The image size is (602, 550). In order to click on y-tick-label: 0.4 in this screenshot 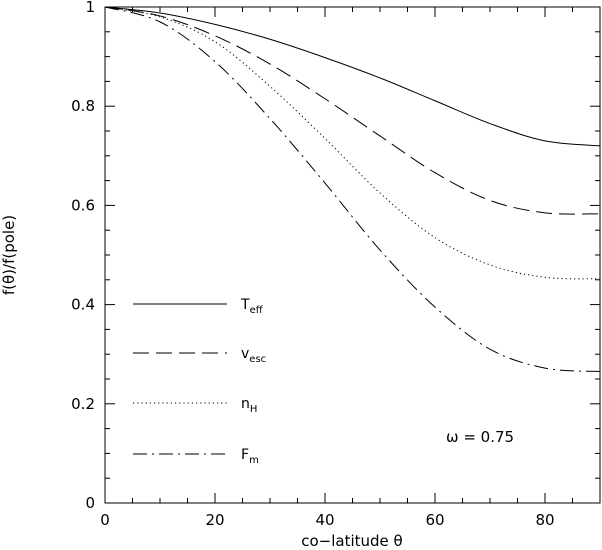, I will do `click(83, 305)`.